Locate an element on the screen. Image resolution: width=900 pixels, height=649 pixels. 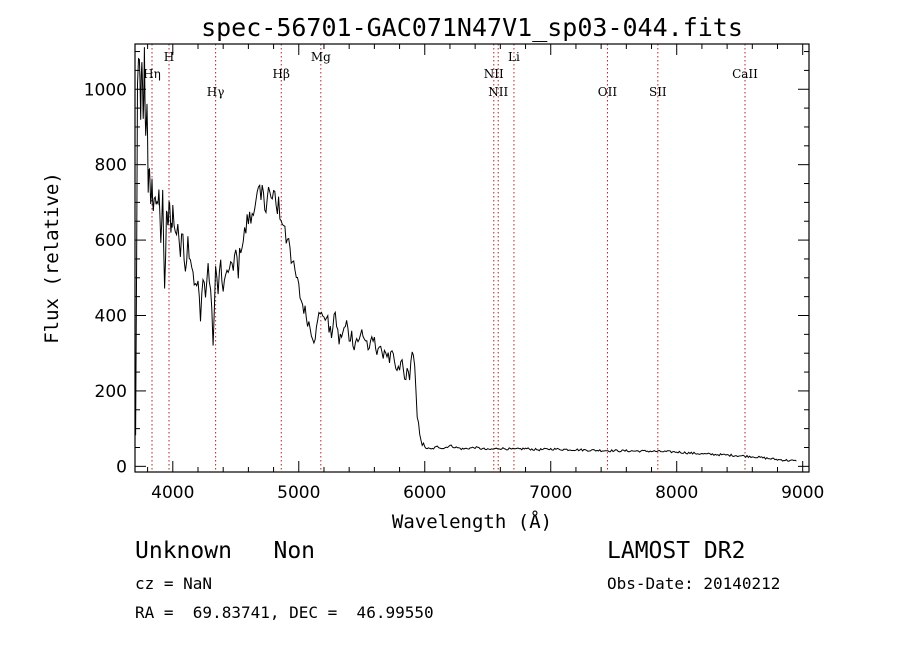
coordinates-readout: RA = 69.83741, DEC = 46.99550 is located at coordinates (284, 612).